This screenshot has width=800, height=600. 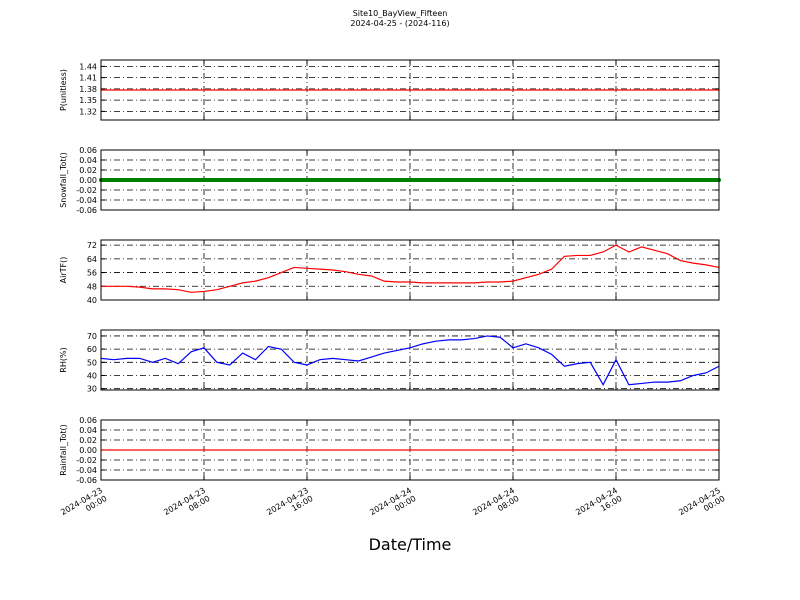 I want to click on chart-subtitle: 2024-04-25 - (2024-116), so click(x=399, y=23).